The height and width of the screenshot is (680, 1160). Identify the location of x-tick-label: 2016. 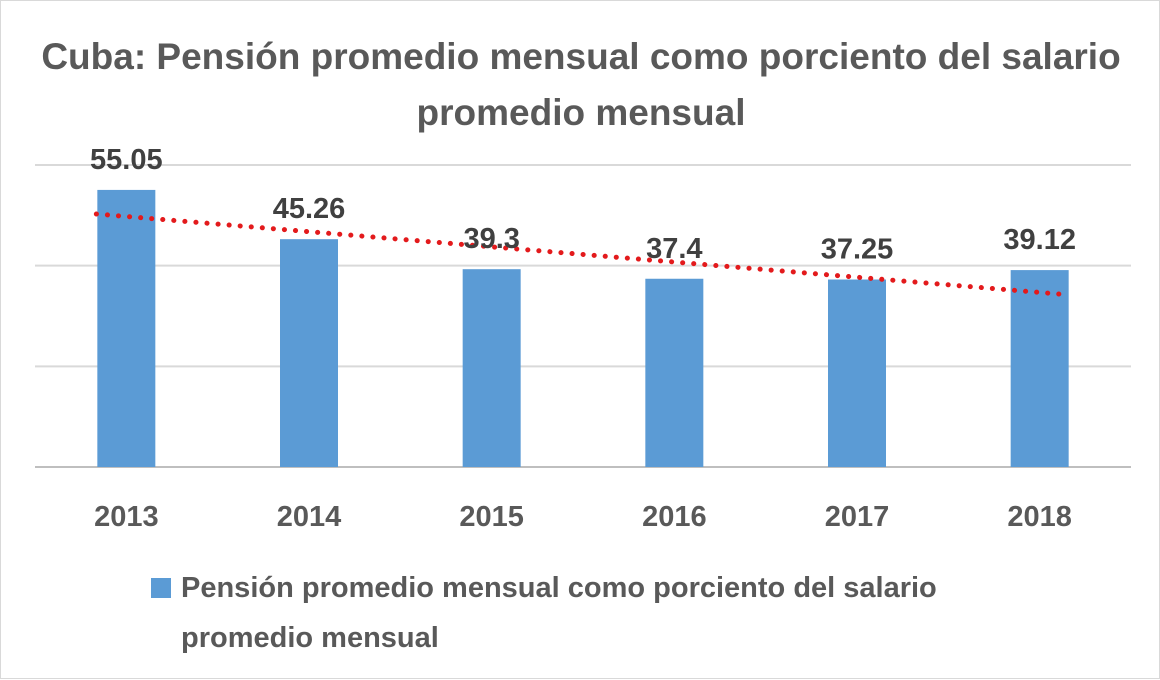
(674, 517).